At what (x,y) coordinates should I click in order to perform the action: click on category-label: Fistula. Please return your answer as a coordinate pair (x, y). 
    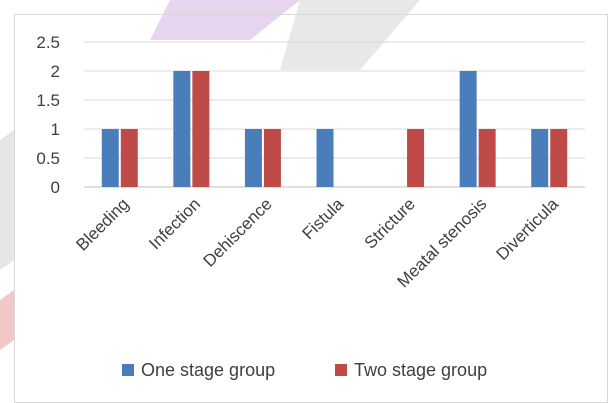
    Looking at the image, I should click on (322, 218).